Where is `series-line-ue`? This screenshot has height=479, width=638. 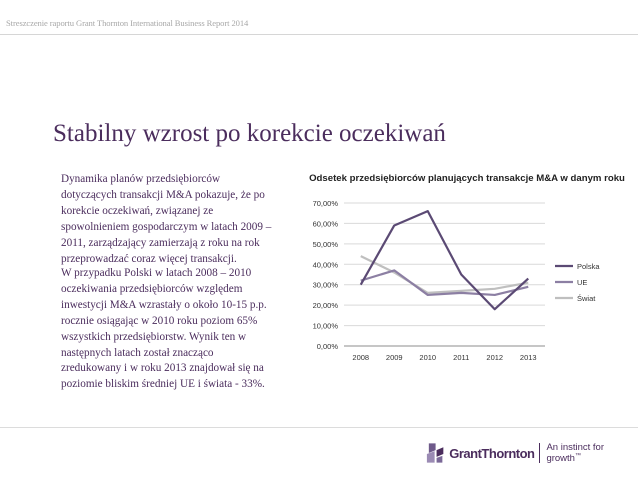 series-line-ue is located at coordinates (444, 283).